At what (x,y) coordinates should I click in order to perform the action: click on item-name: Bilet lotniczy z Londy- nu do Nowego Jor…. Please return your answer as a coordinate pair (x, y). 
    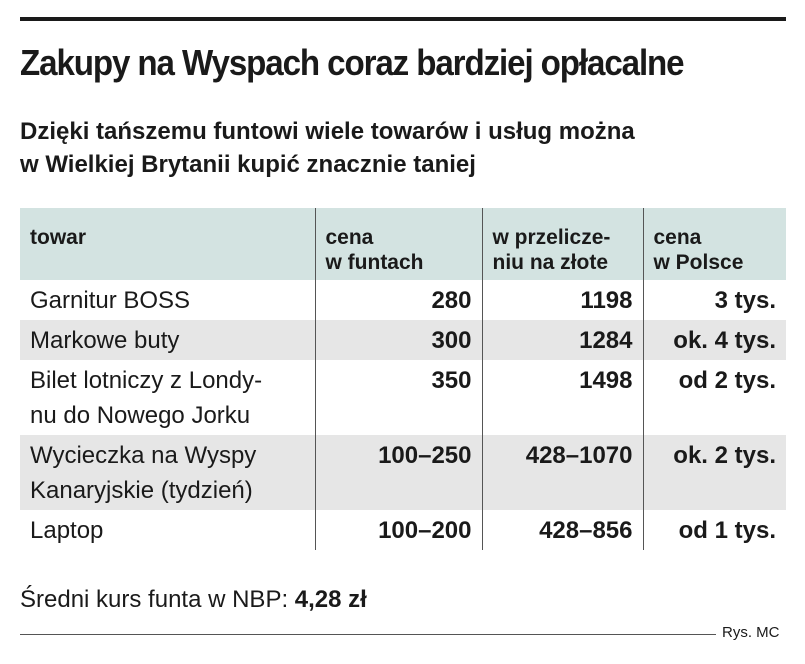
    Looking at the image, I should click on (167, 397).